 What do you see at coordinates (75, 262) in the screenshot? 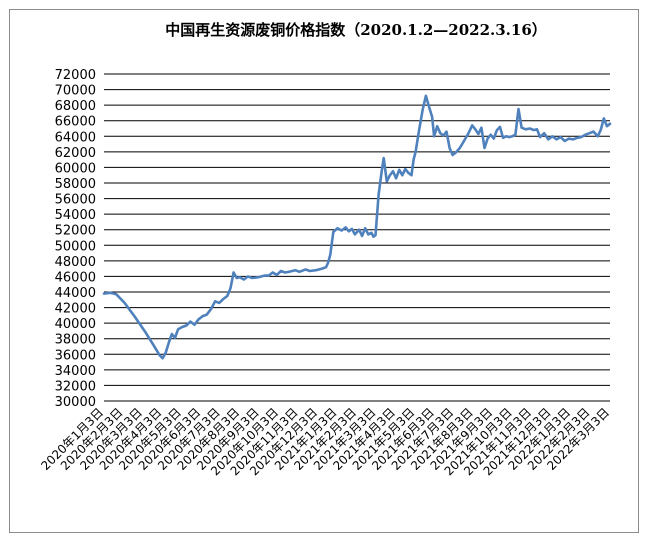
I see `y-tick-label: 48000` at bounding box center [75, 262].